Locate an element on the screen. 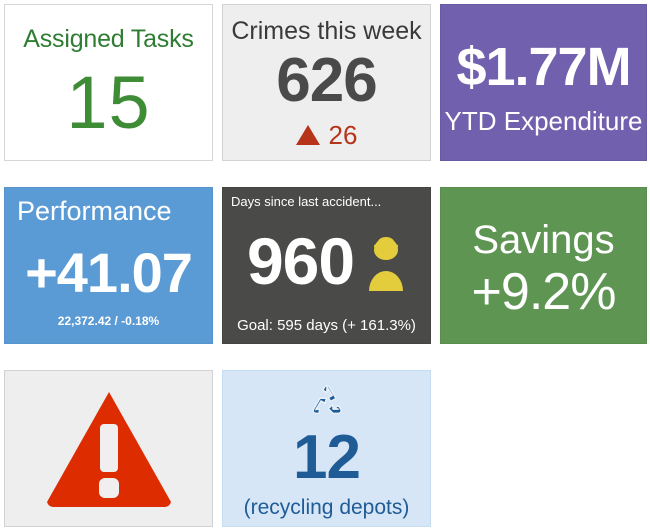 Image resolution: width=650 pixels, height=529 pixels. tile-alert is located at coordinates (108, 448).